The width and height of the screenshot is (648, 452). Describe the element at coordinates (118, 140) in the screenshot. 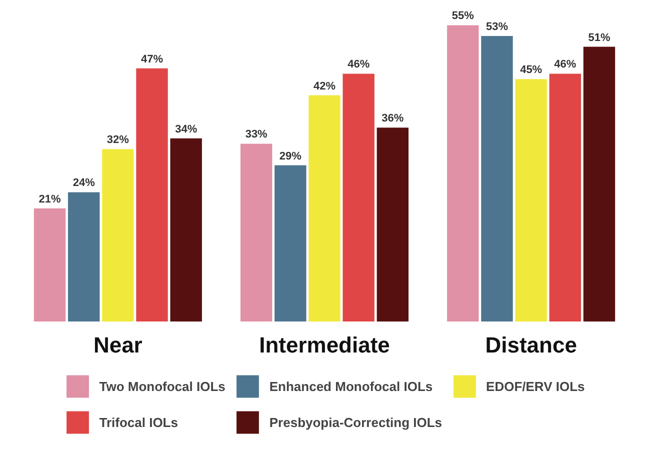

I see `data-label: 32%` at that location.